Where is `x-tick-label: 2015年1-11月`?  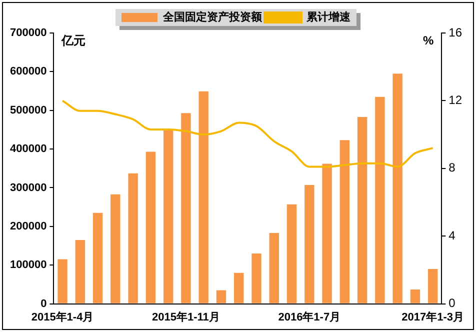 x-tick-label: 2015年1-11月 is located at coordinates (186, 317).